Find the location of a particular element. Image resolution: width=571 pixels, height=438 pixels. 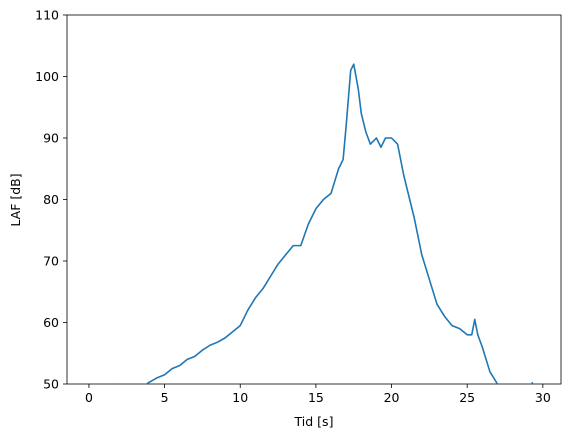

x-tick-label: 25 is located at coordinates (467, 397).